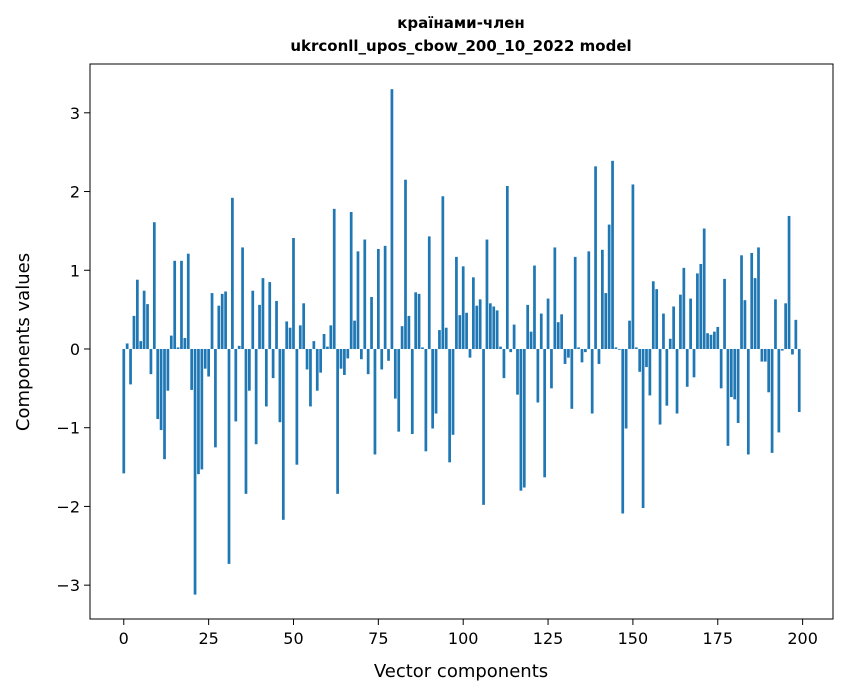 The image size is (847, 696). Describe the element at coordinates (468, 633) in the screenshot. I see `x-axis-ticks: 0 25 50 75 100 125 150 175 200` at that location.